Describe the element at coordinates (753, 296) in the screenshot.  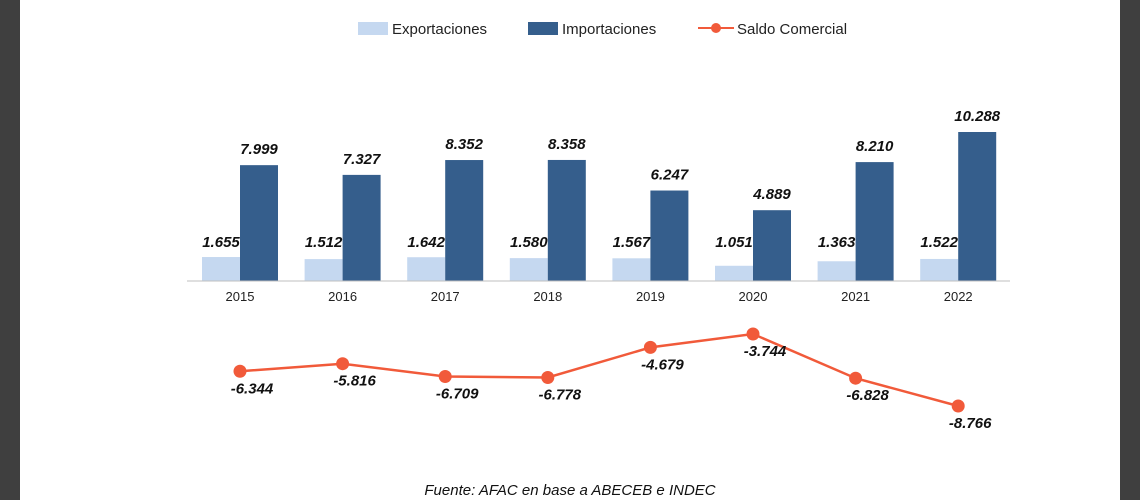
I see `x-tick-2020: 2020` at that location.